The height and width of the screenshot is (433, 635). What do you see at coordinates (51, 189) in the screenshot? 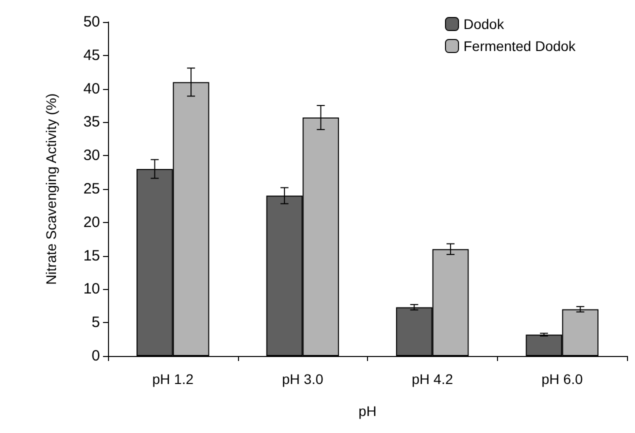
I see `y-axis-title: Nitrate Scavenging Activity (%)` at bounding box center [51, 189].